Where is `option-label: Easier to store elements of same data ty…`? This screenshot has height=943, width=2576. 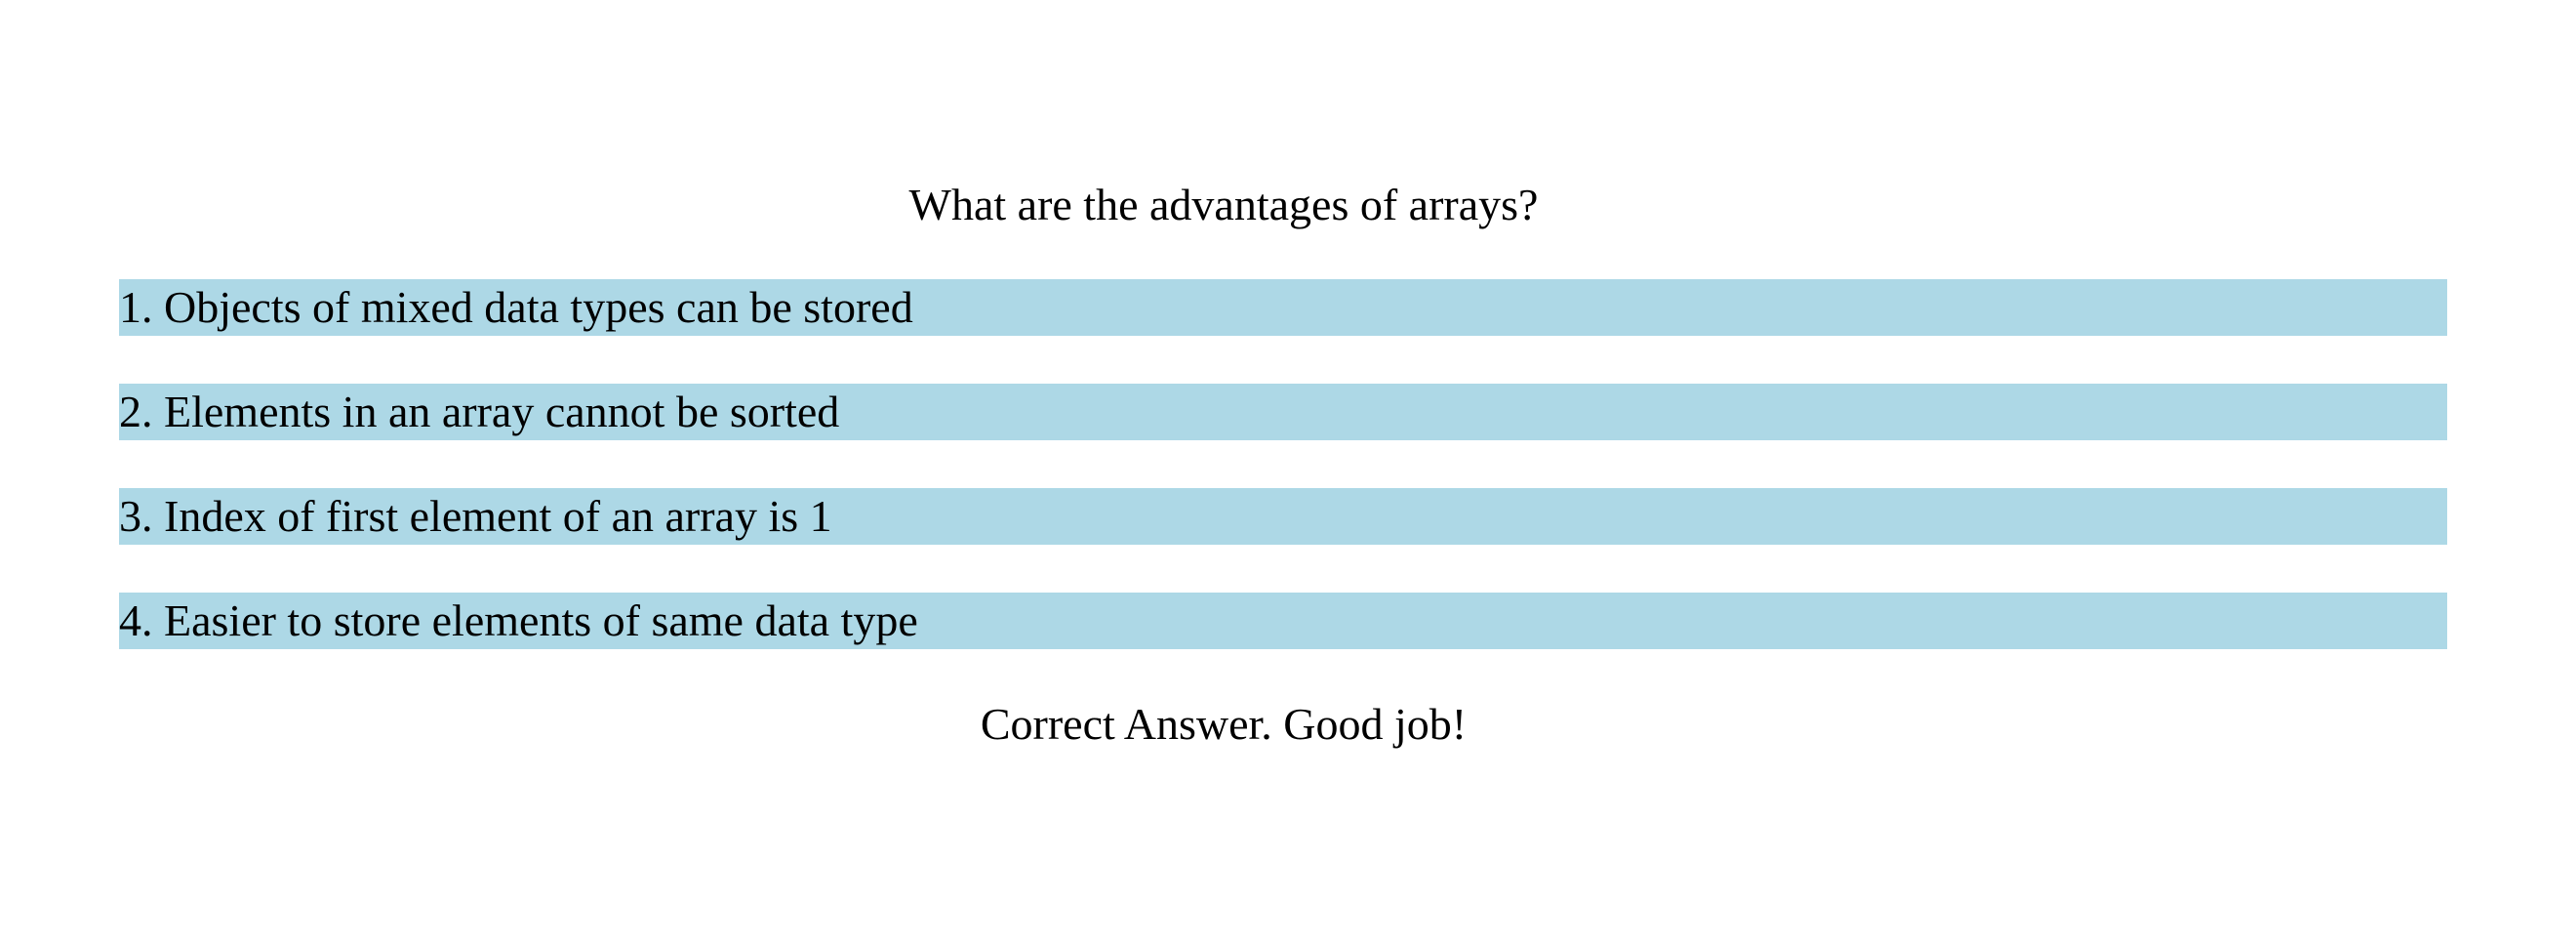 option-label: Easier to store elements of same data ty… is located at coordinates (541, 620).